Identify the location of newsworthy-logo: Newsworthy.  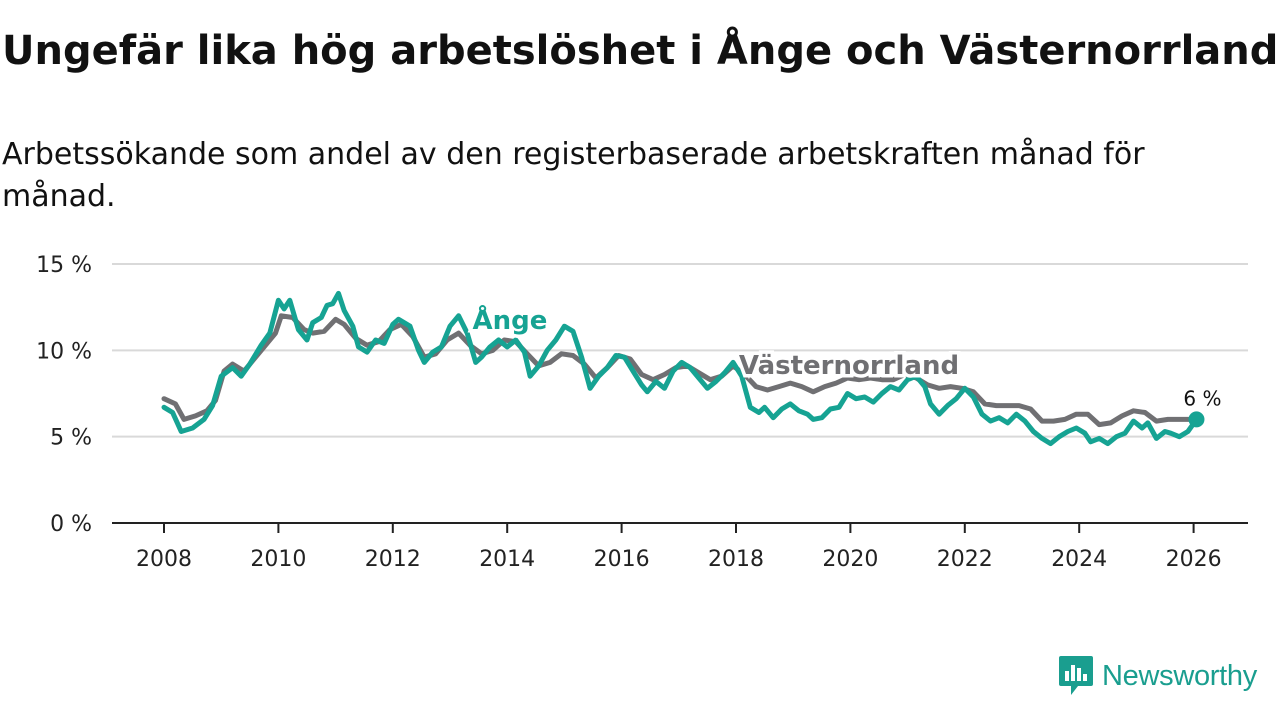
(1157, 676).